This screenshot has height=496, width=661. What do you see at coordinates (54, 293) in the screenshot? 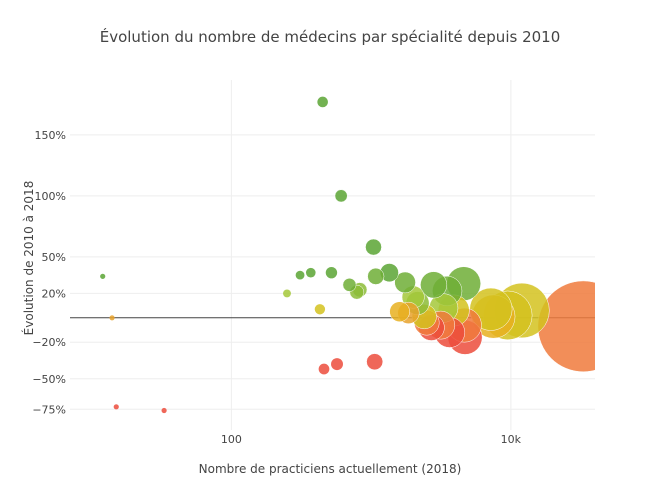
I see `y-tick-label: 20%` at bounding box center [54, 293].